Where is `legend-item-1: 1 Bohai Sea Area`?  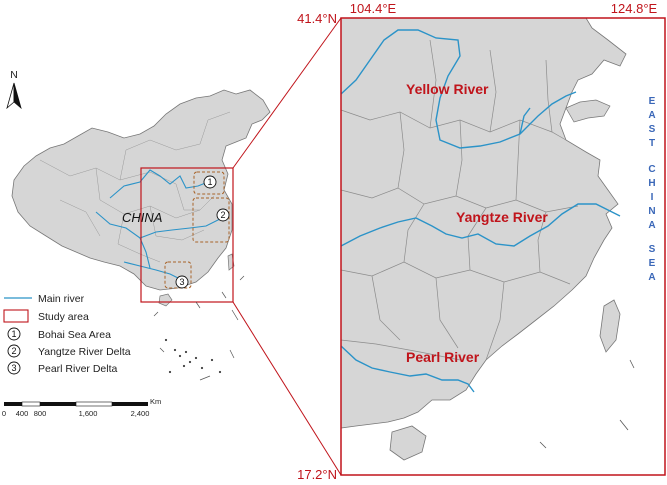 legend-item-1: 1 Bohai Sea Area is located at coordinates (59, 334).